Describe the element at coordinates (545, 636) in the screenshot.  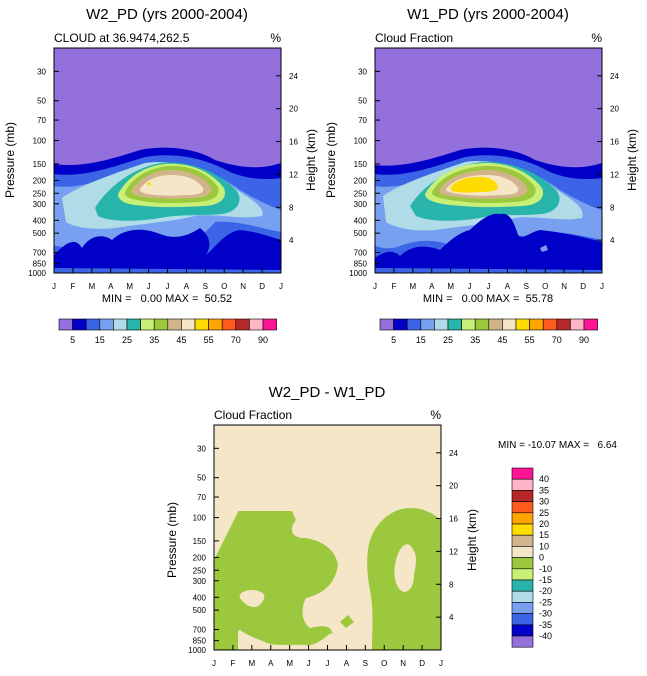
I see `colorbar-label: -40` at that location.